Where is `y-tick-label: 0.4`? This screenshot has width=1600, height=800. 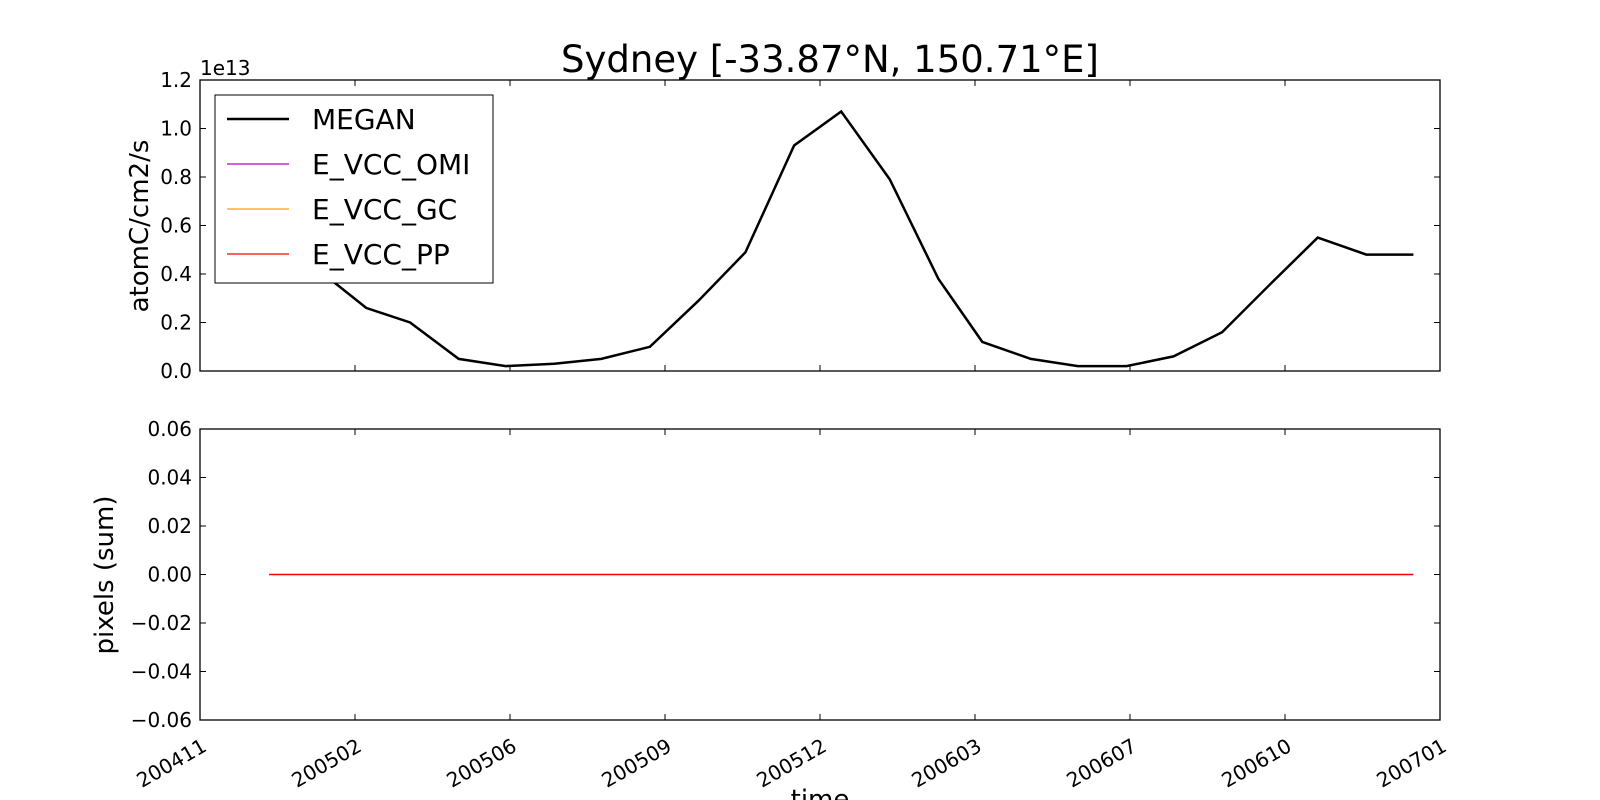
y-tick-label: 0.4 is located at coordinates (176, 274).